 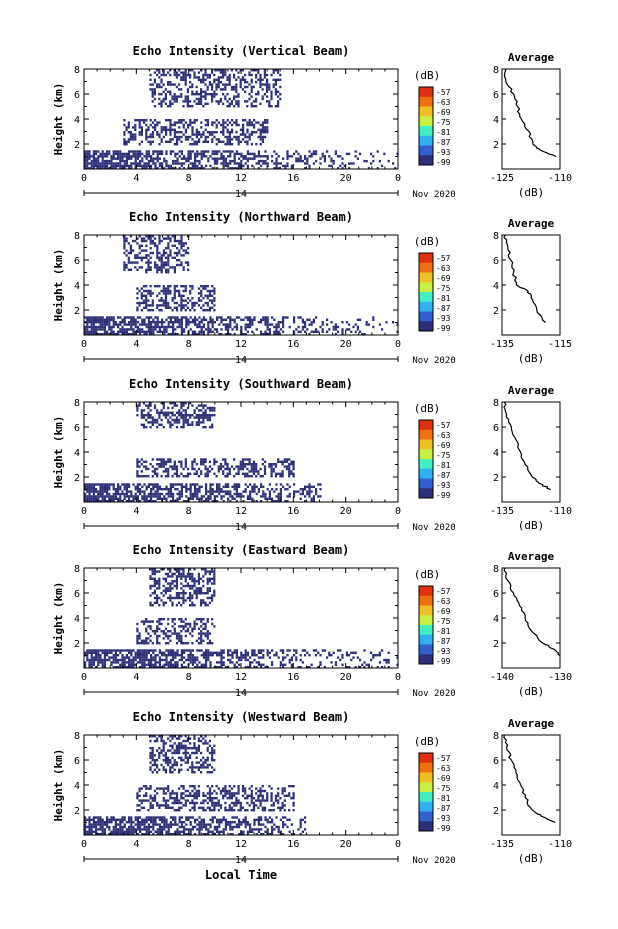 I want to click on average-x-tick-label: -130, so click(x=560, y=677).